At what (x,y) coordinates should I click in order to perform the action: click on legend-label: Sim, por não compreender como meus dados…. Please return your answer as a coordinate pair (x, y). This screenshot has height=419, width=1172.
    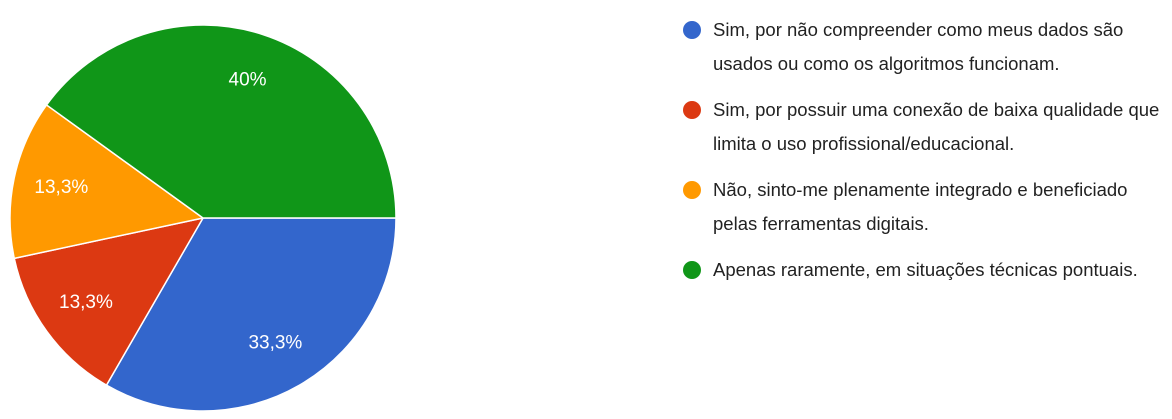
    Looking at the image, I should click on (918, 46).